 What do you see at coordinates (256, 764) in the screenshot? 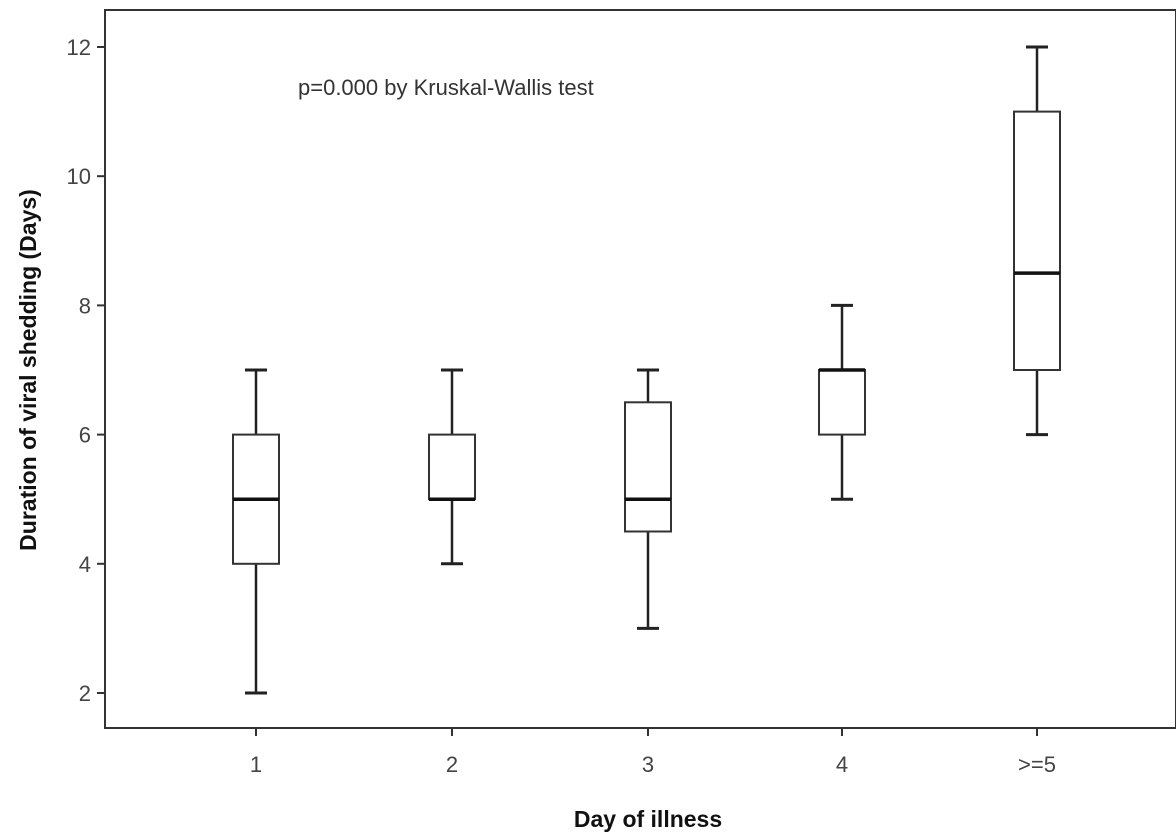
I see `x-tick-label: 1` at bounding box center [256, 764].